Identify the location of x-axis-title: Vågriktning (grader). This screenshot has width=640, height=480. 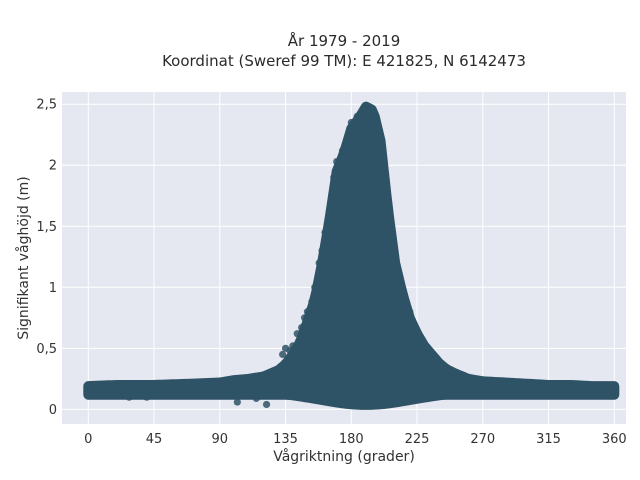
(344, 456).